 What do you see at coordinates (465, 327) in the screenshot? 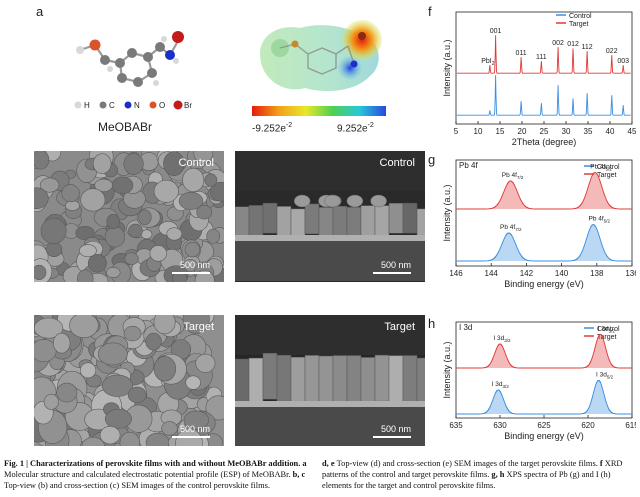
I see `panel-title: I 3d` at bounding box center [465, 327].